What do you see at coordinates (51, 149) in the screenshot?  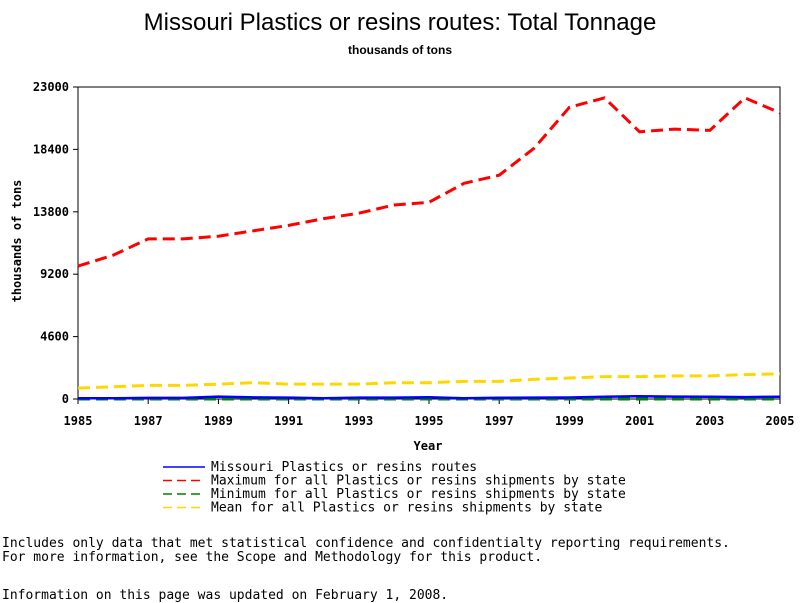 I see `y-tick-label: 18400` at bounding box center [51, 149].